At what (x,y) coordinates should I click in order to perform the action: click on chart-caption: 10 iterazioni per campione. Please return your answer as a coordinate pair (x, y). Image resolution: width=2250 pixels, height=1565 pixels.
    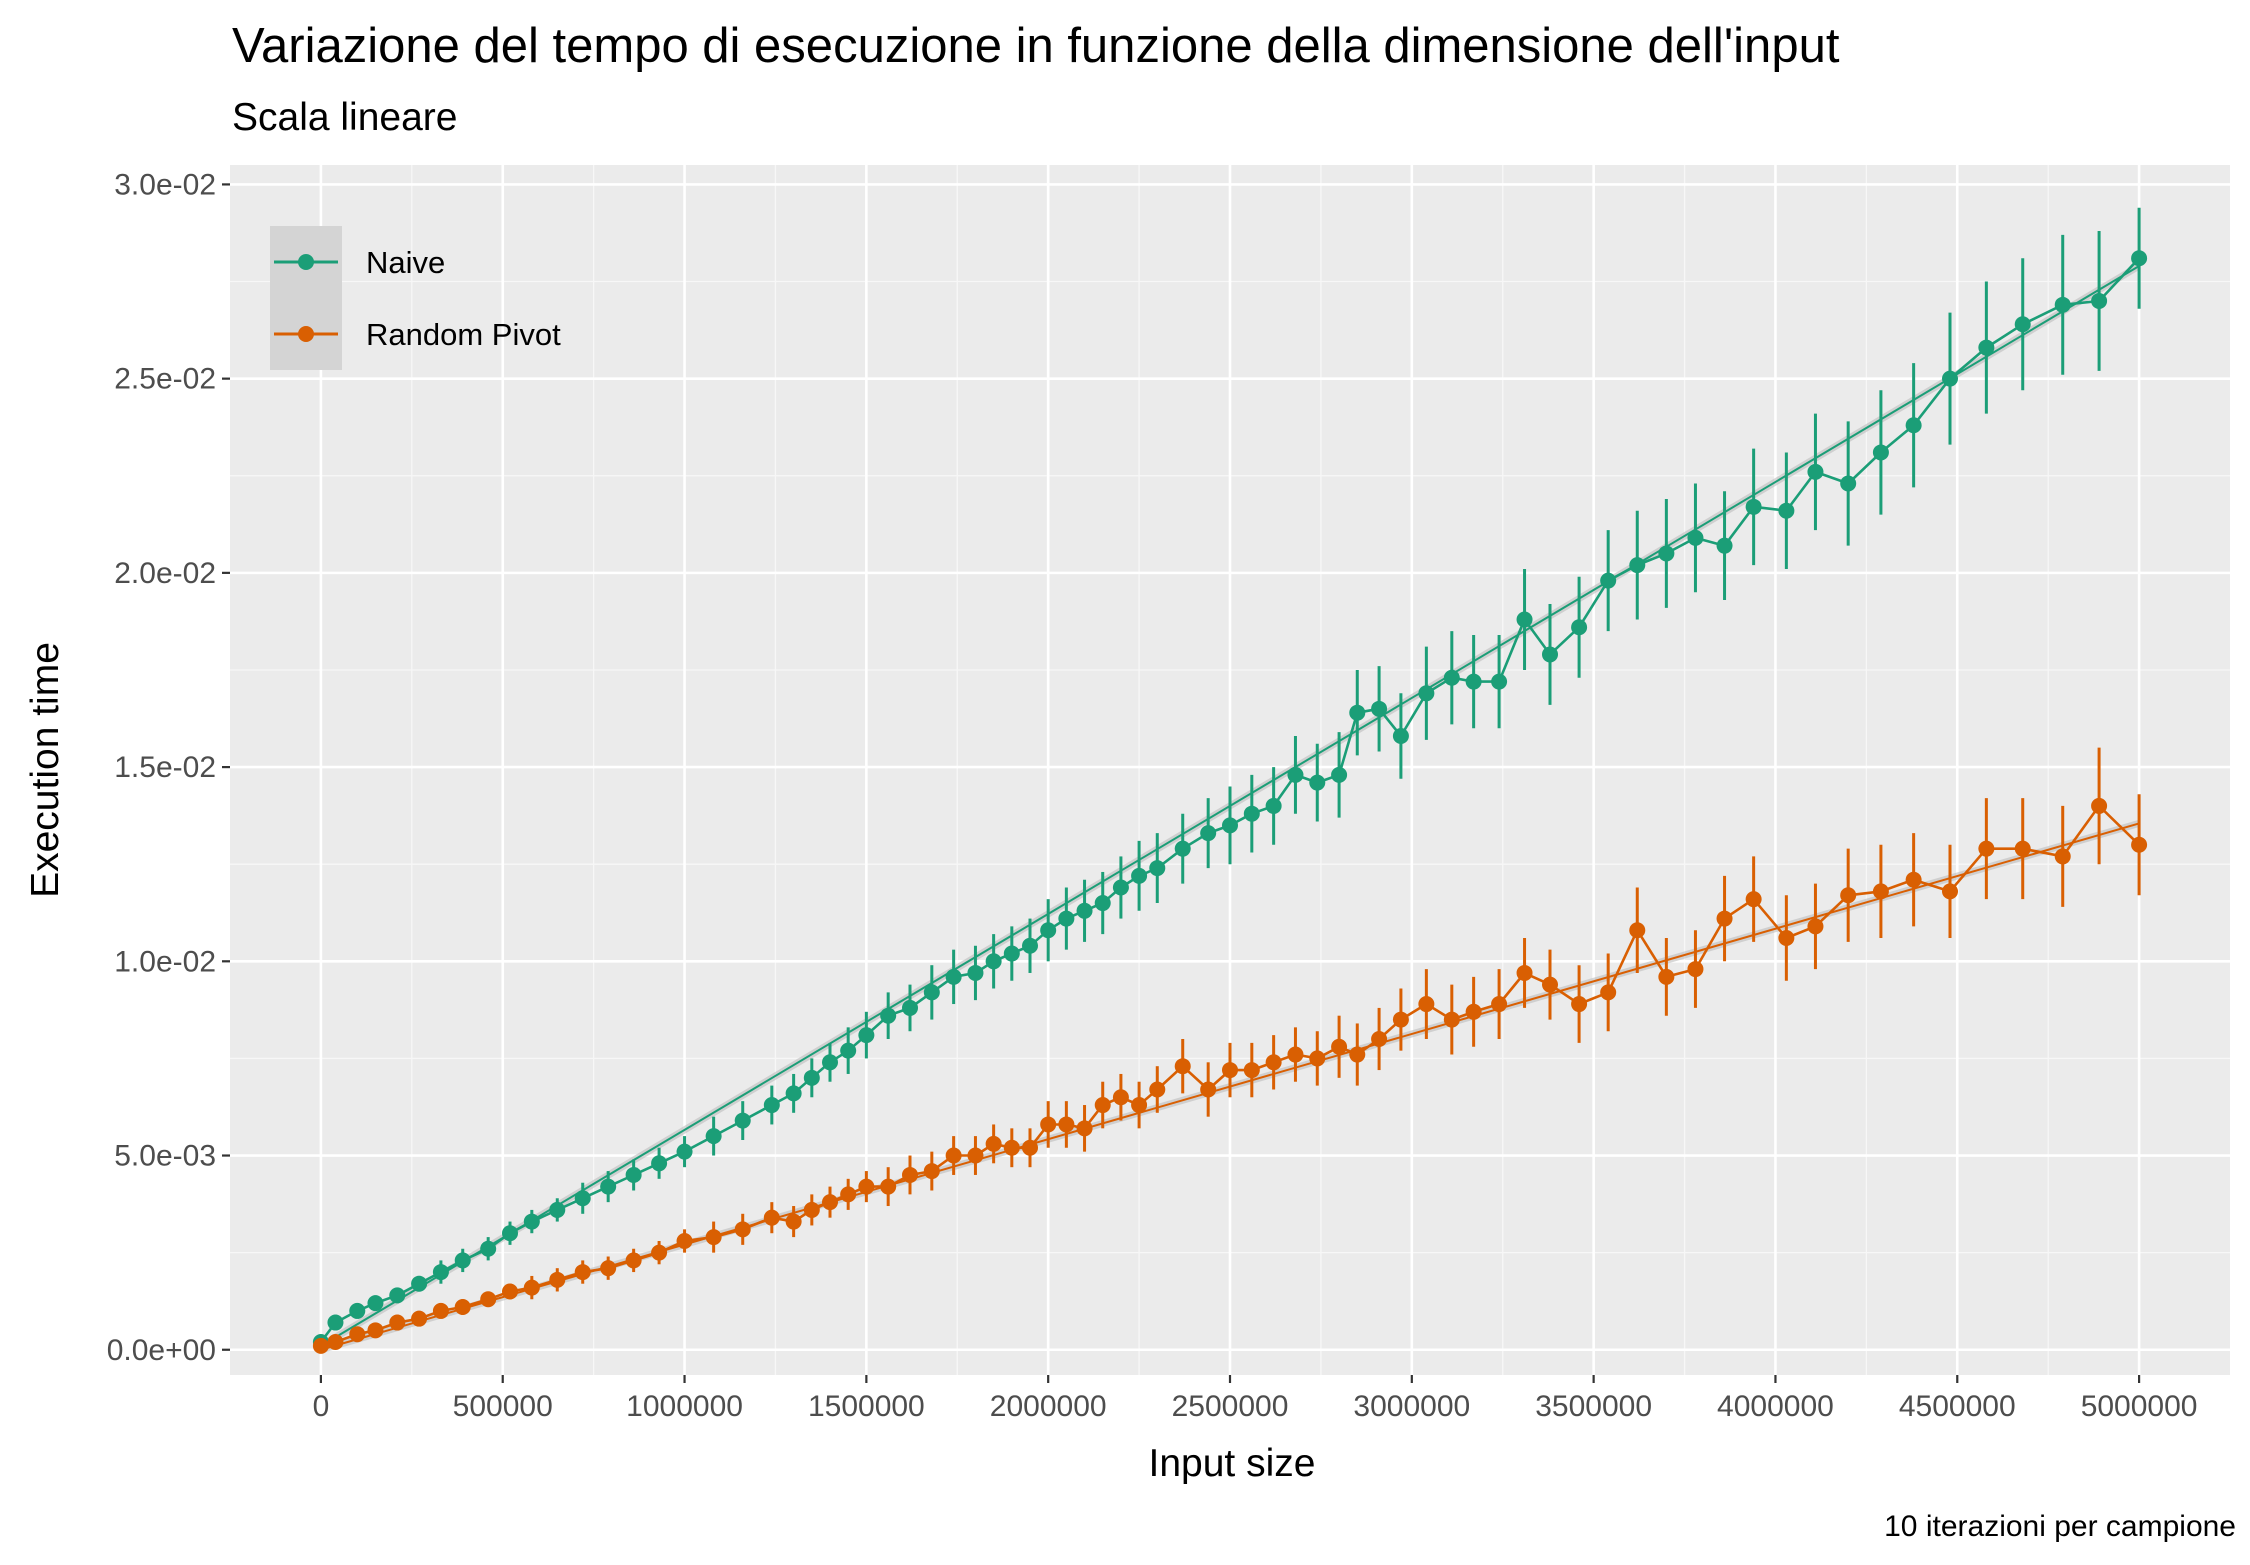
    Looking at the image, I should click on (2060, 1526).